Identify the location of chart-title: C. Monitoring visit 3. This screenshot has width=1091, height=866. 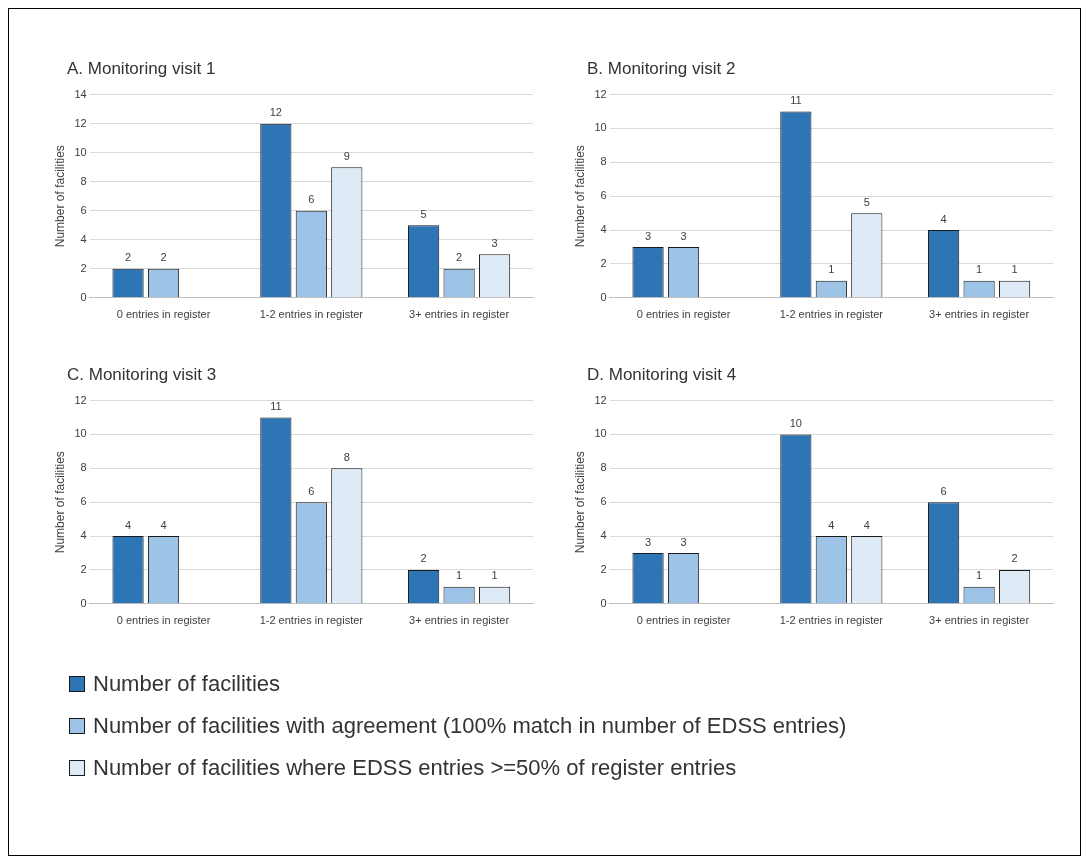
(142, 375).